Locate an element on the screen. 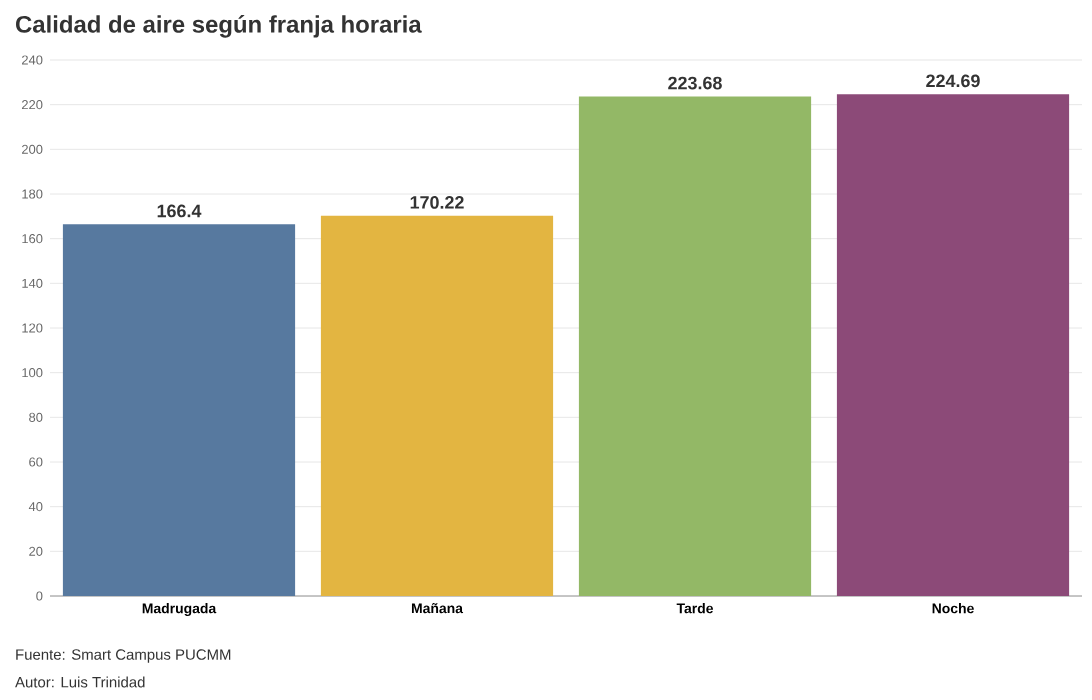  chart-title: Calidad de aire según franja horaria is located at coordinates (219, 26).